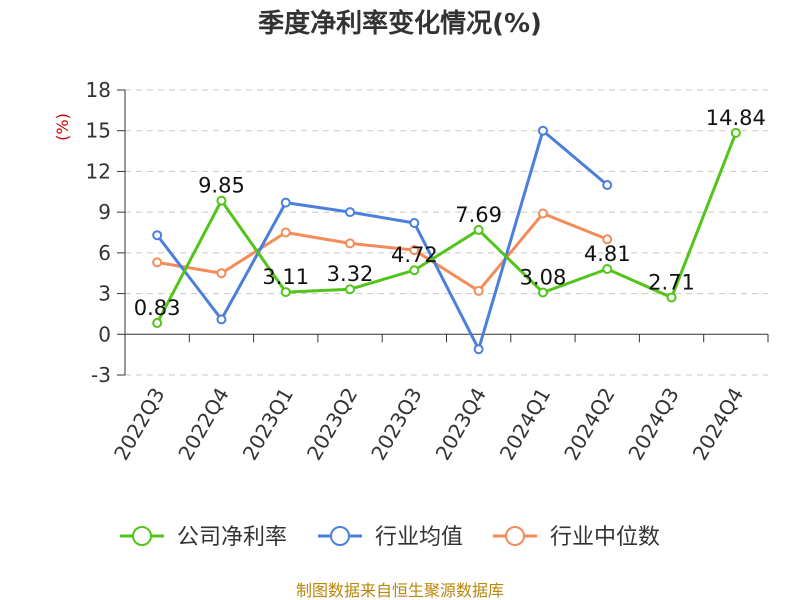 This screenshot has height=600, width=800. Describe the element at coordinates (104, 212) in the screenshot. I see `y-tick-label: 9` at that location.